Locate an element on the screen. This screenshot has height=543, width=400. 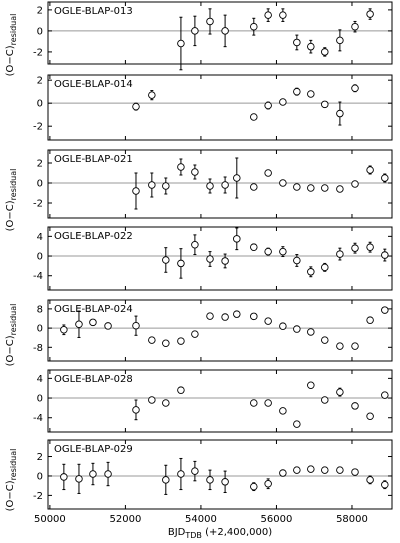
panel: 2 0 -2 OGLE-BLAP-021 is located at coordinates (213, 184).